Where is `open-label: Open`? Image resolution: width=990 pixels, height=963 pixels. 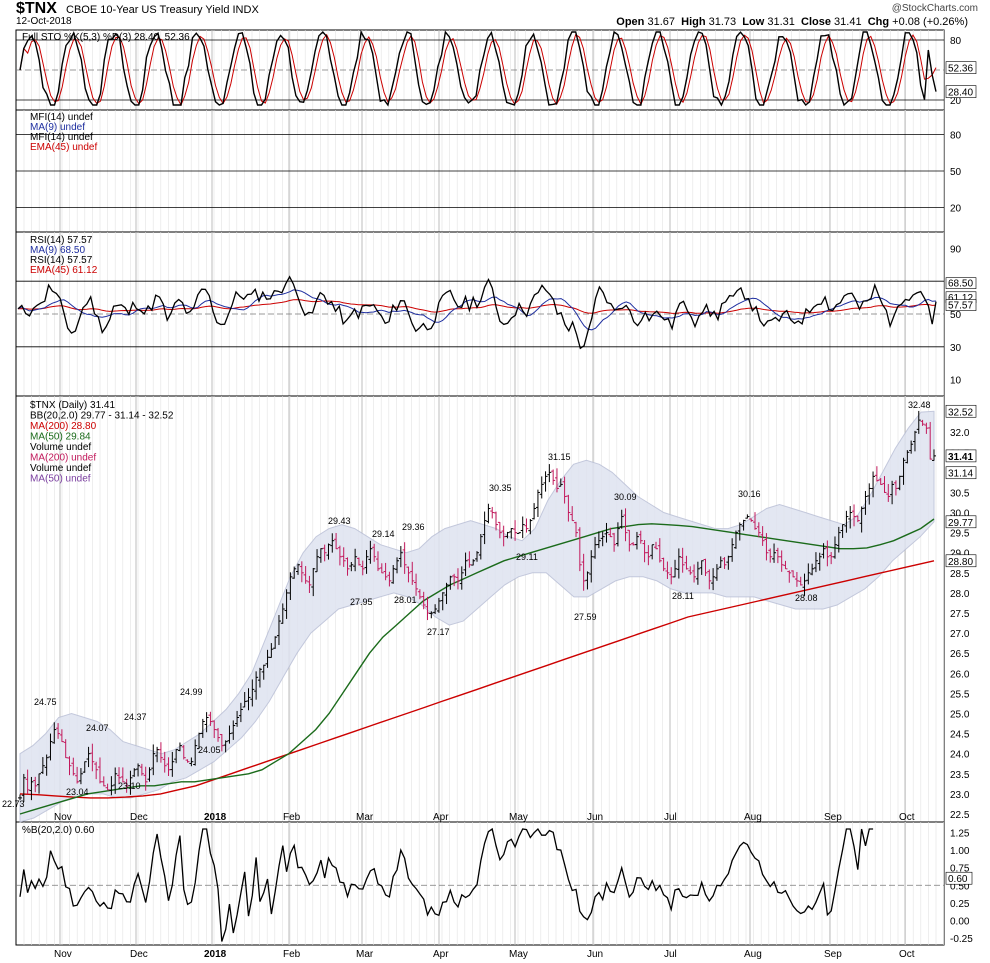
open-label: Open is located at coordinates (630, 22).